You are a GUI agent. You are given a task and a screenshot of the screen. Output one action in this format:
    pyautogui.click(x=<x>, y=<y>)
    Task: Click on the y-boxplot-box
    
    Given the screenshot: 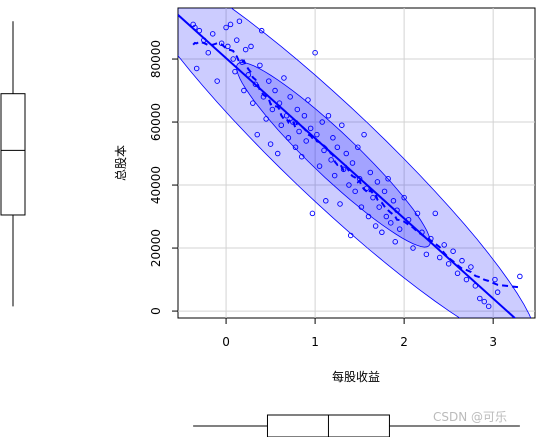 What is the action you would take?
    pyautogui.click(x=13, y=154)
    